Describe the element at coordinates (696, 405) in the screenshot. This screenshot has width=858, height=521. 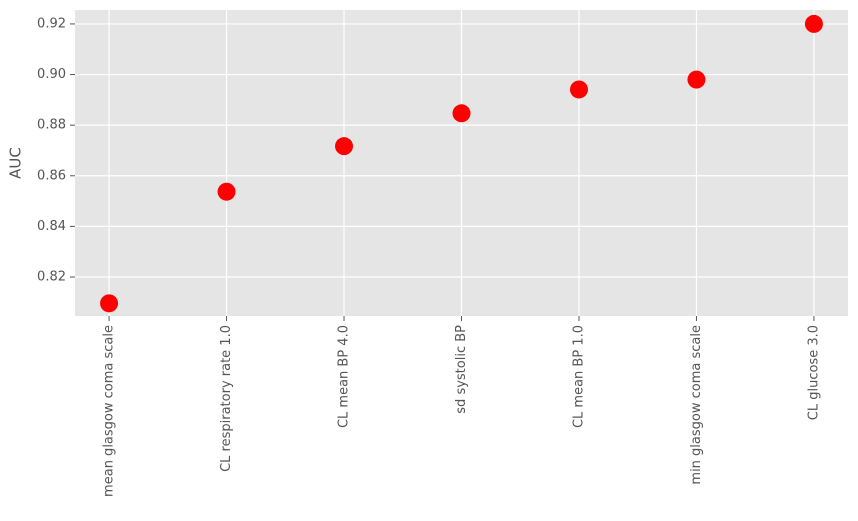
I see `x-tick-label: min glasgow coma scale` at that location.